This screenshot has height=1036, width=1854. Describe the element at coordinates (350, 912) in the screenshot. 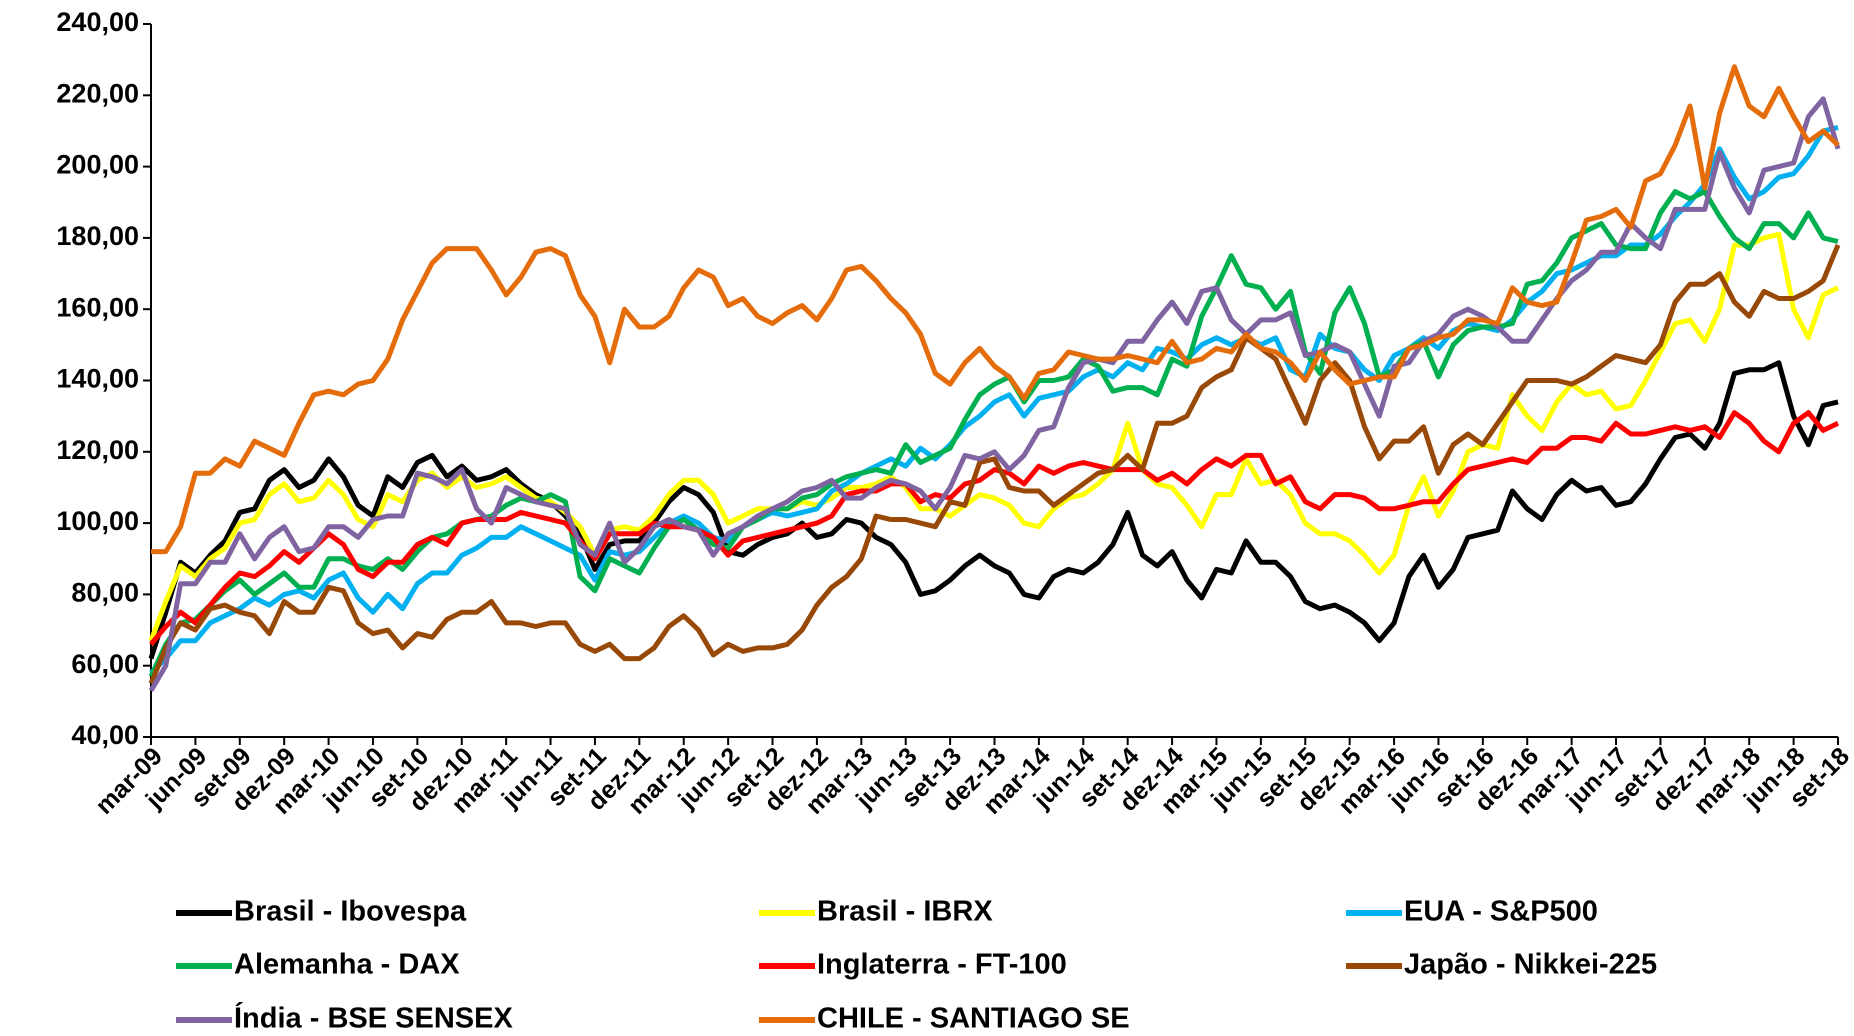

I see `legend-label: Brasil - Ibovespa` at that location.